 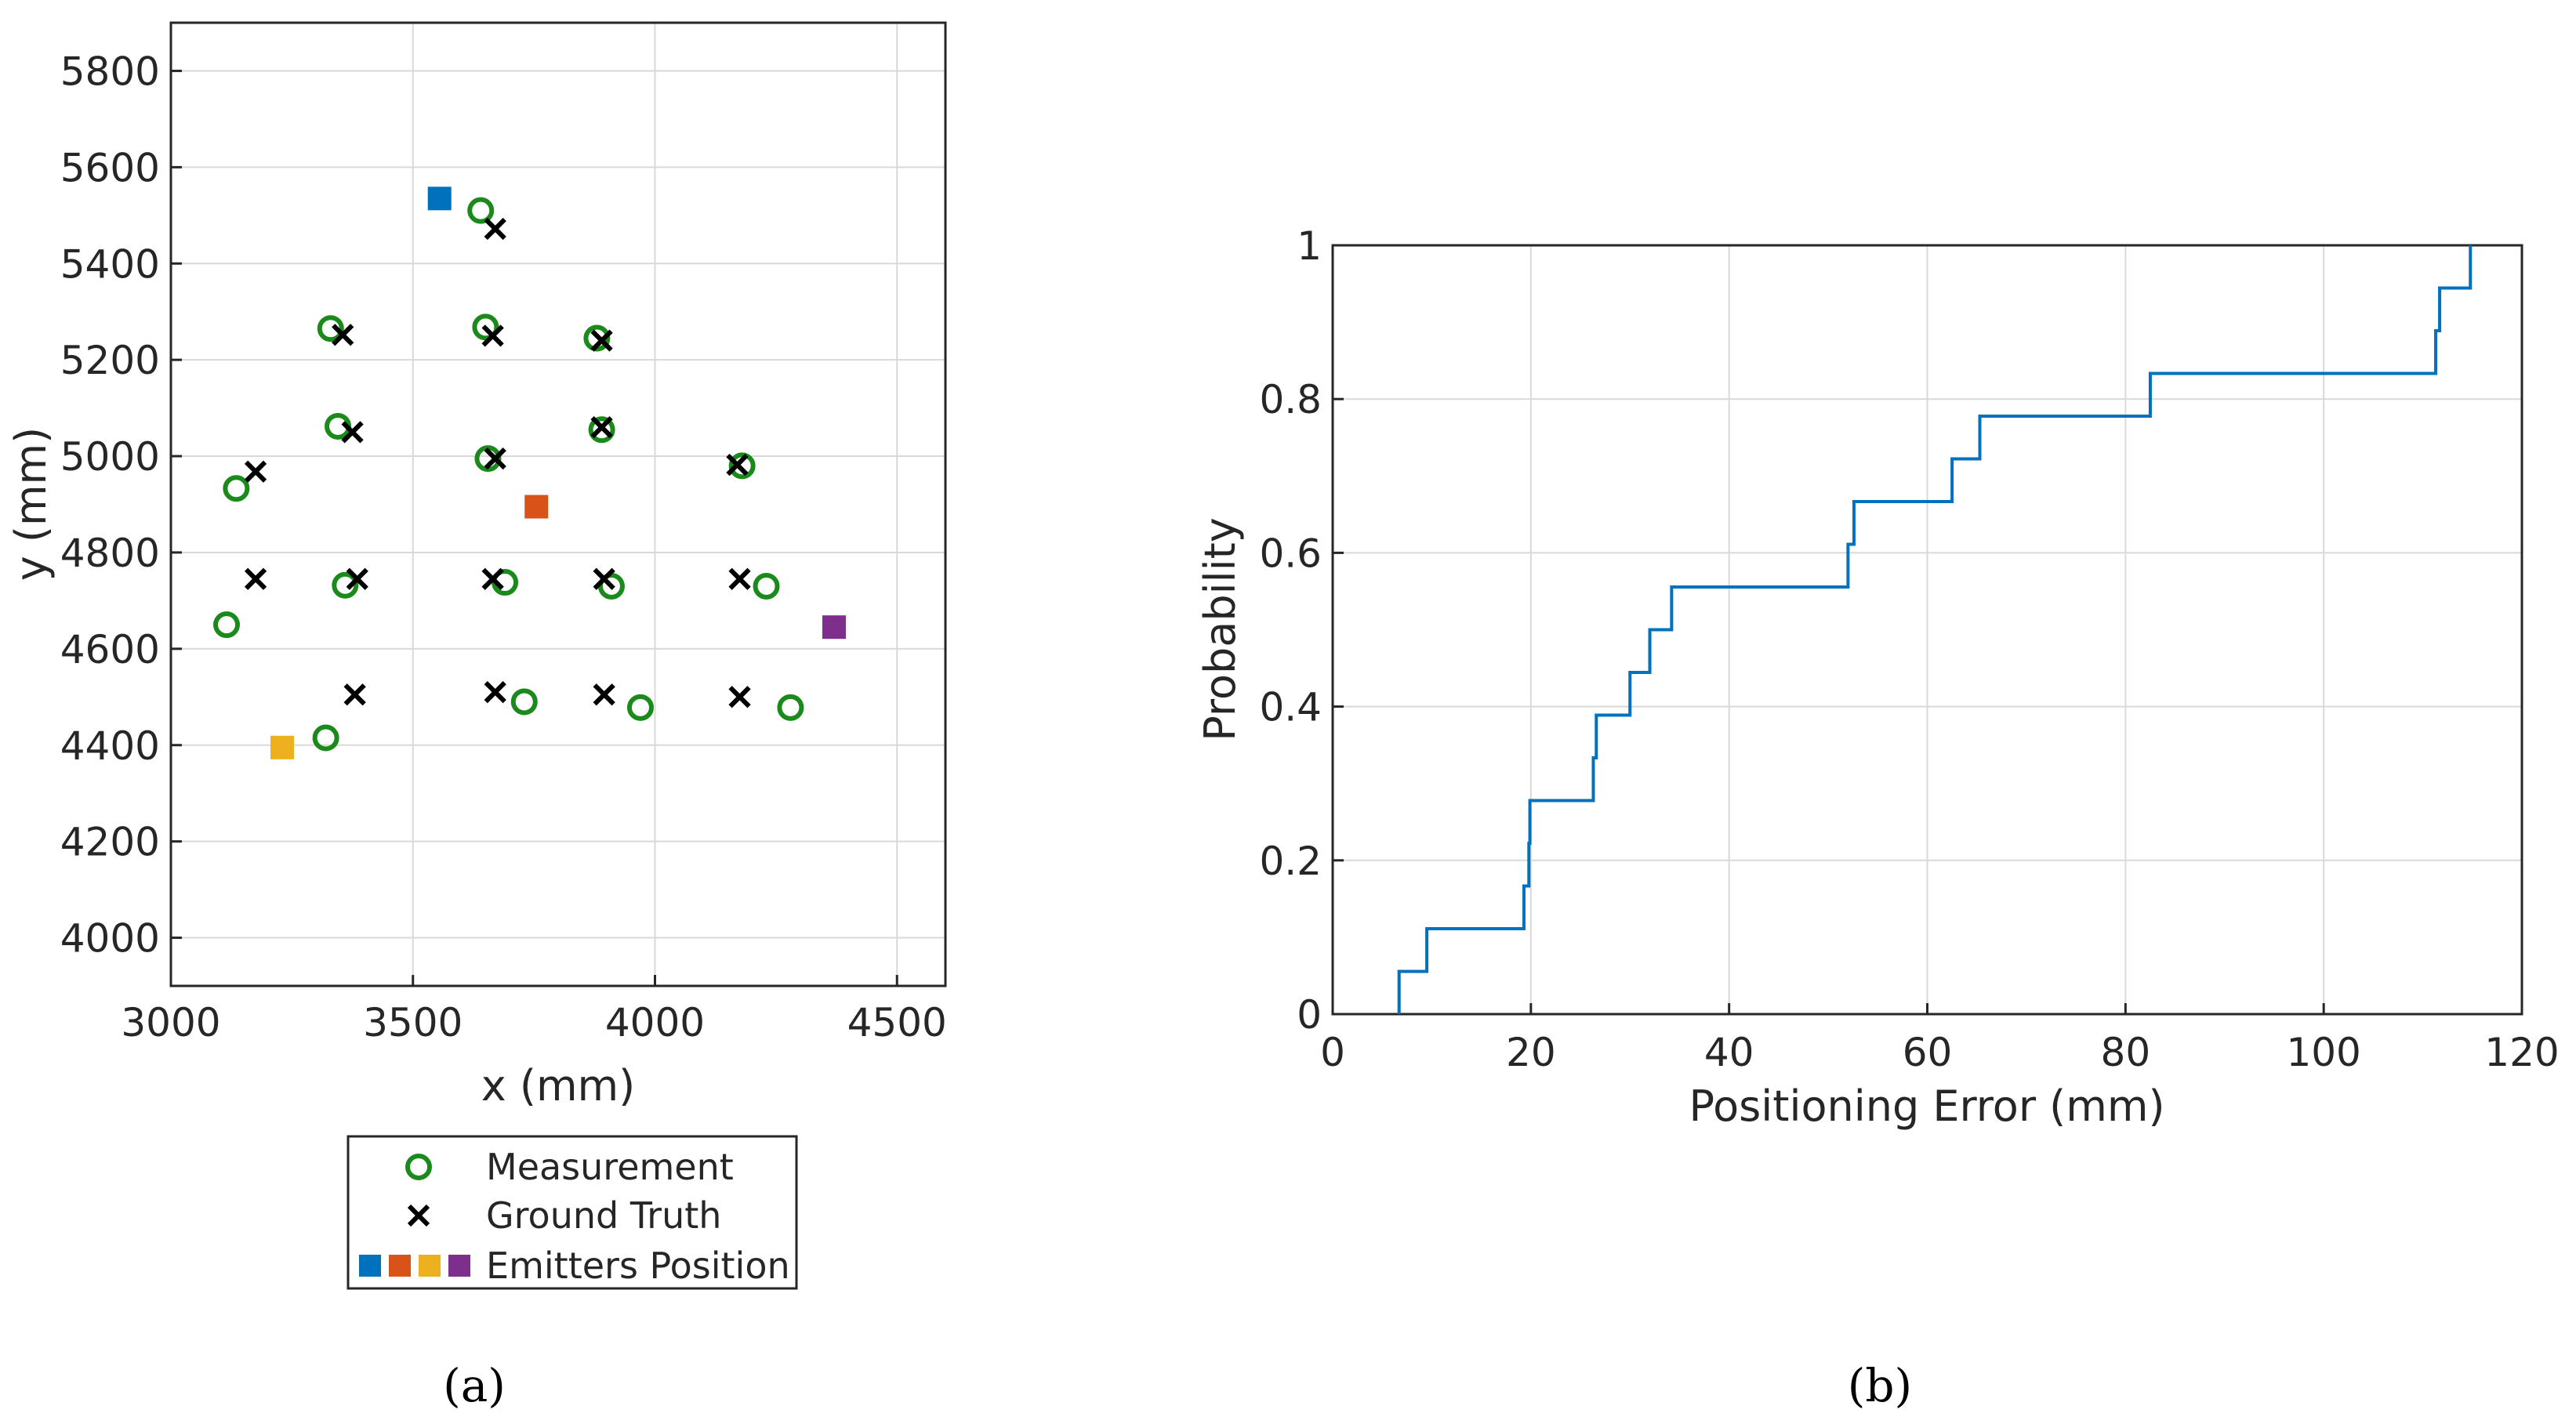 I want to click on scatter-y-tick-label: 4000, so click(x=110, y=939).